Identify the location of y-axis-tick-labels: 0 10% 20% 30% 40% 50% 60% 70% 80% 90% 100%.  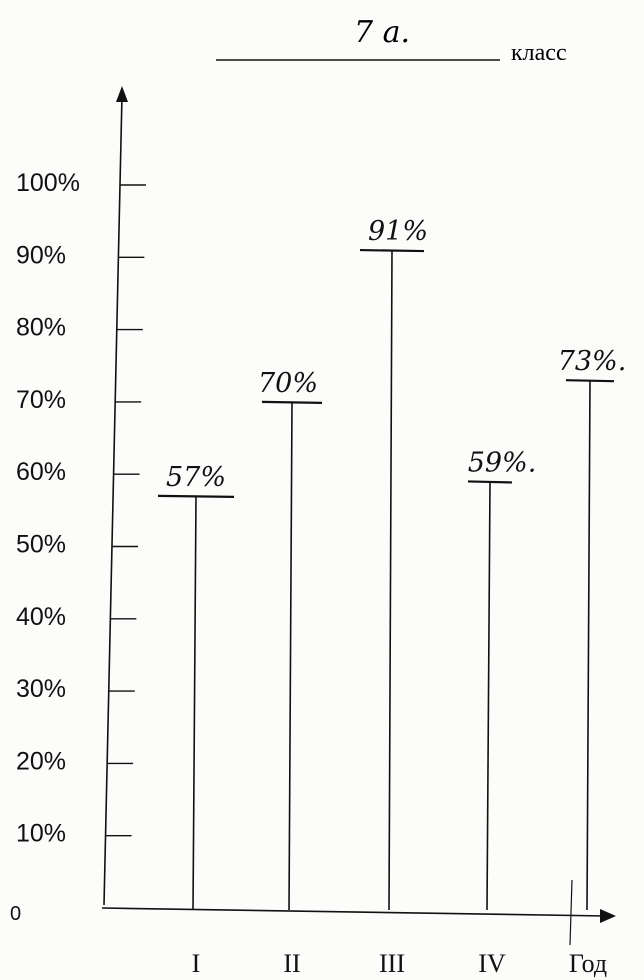
(45, 547).